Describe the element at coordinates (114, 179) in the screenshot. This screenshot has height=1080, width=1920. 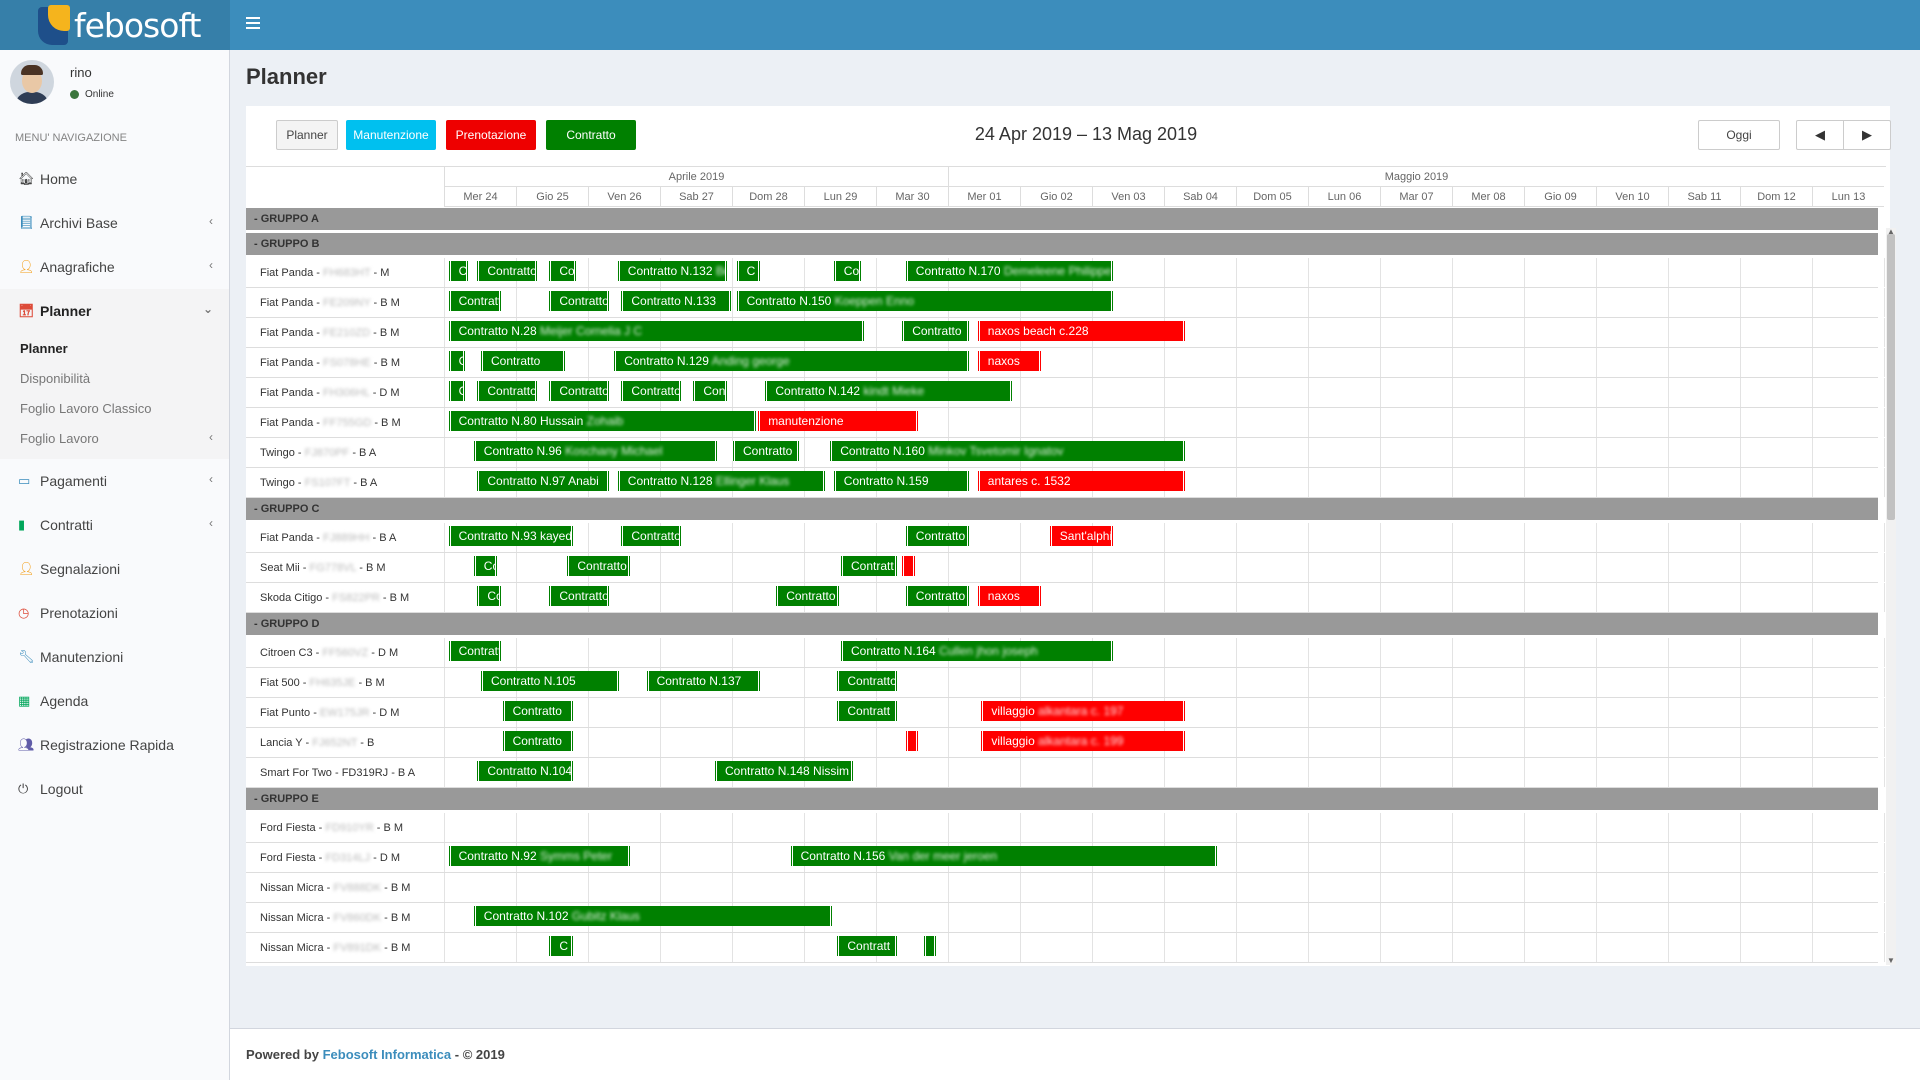
I see `sidebar-item-home: 🏠︎ Home` at that location.